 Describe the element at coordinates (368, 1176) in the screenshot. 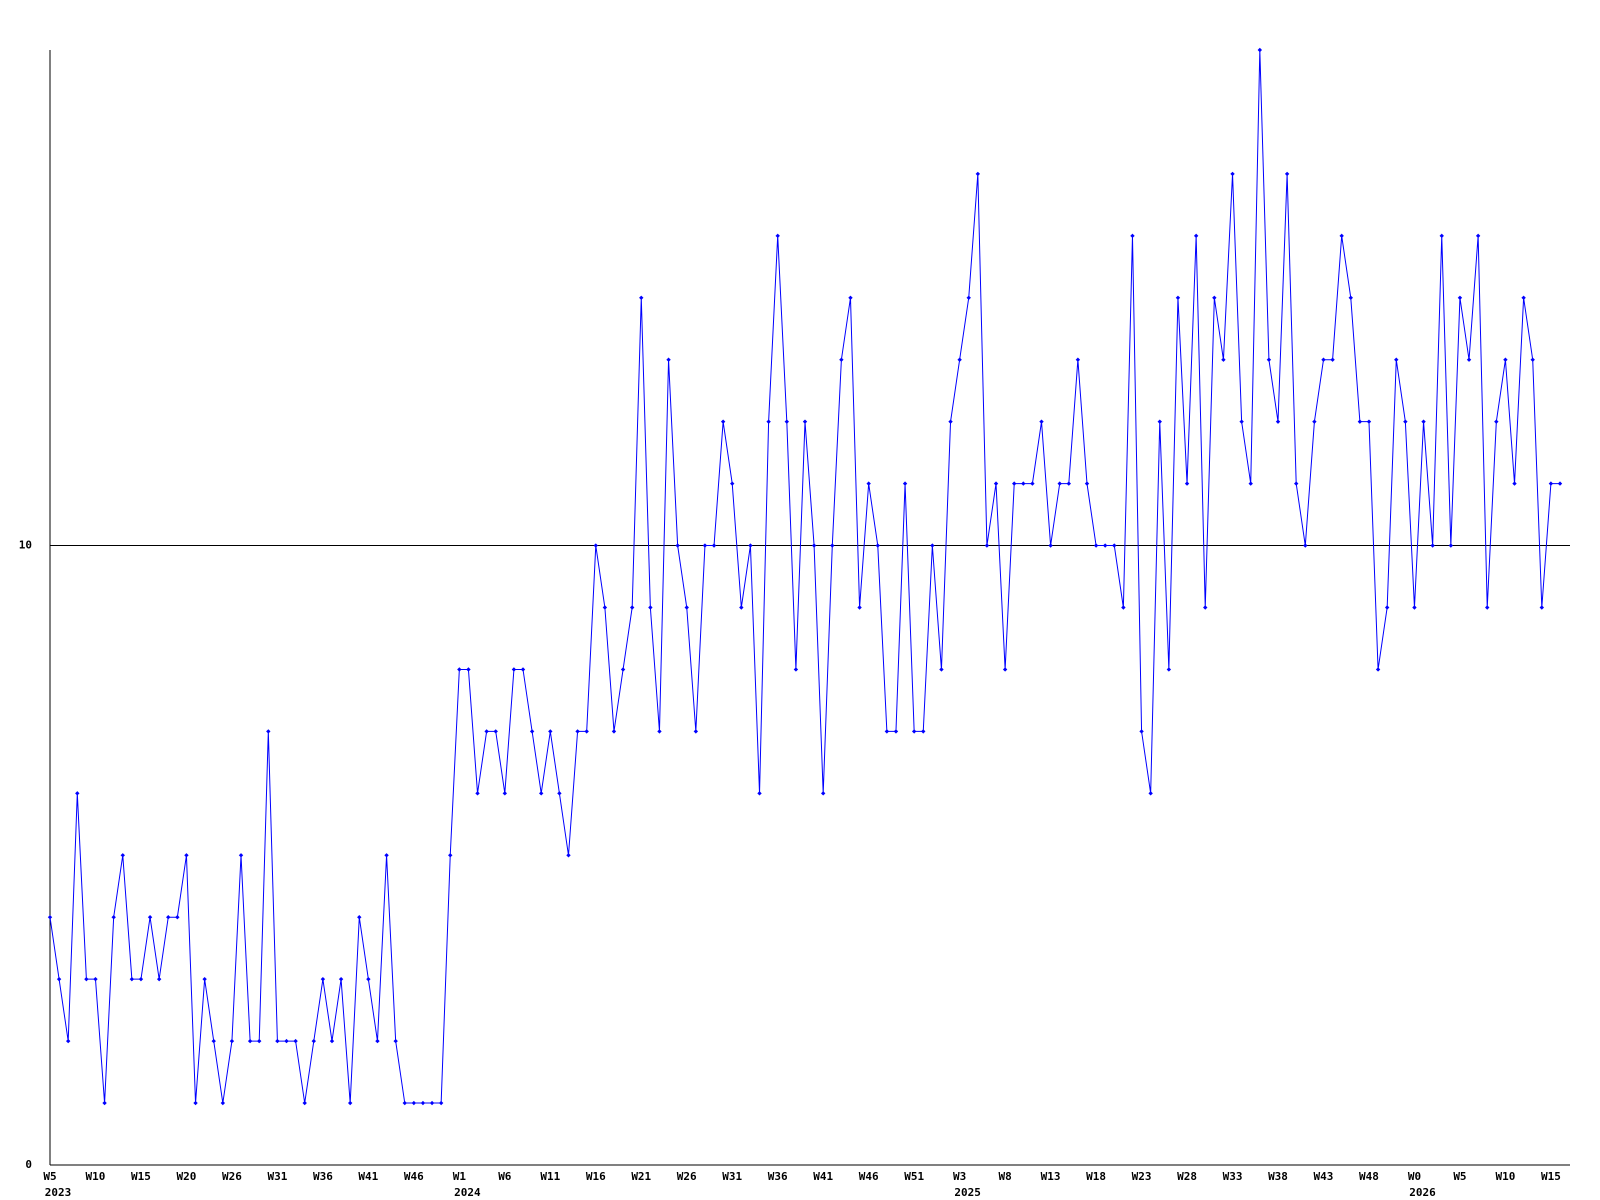

I see `x-tick-label: W41` at that location.